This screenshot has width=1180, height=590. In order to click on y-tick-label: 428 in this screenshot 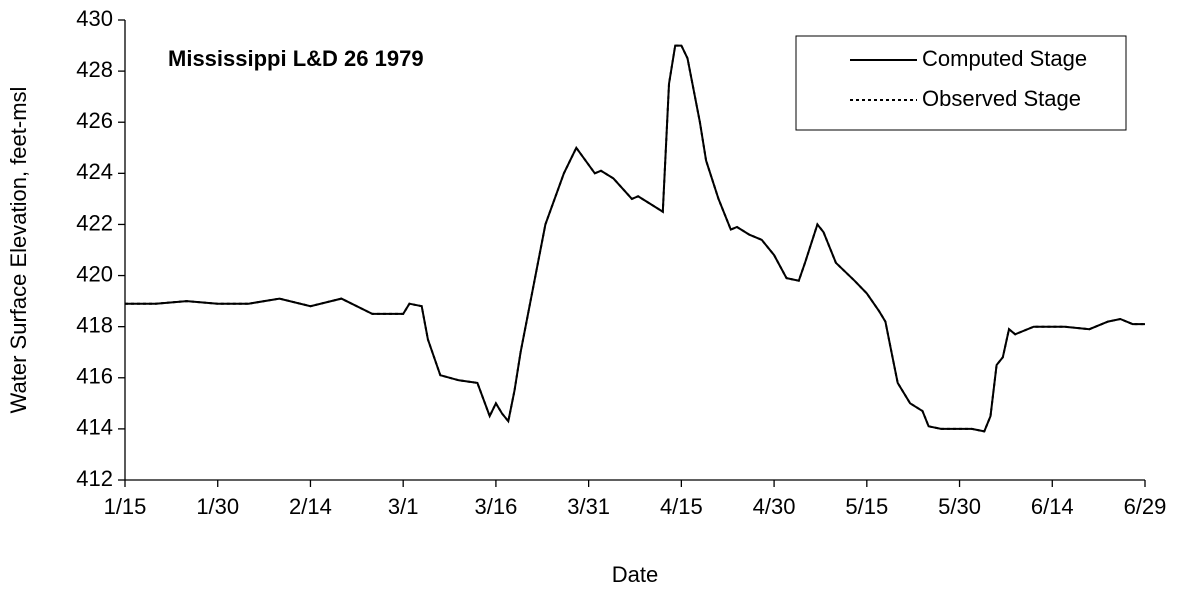, I will do `click(94, 69)`.